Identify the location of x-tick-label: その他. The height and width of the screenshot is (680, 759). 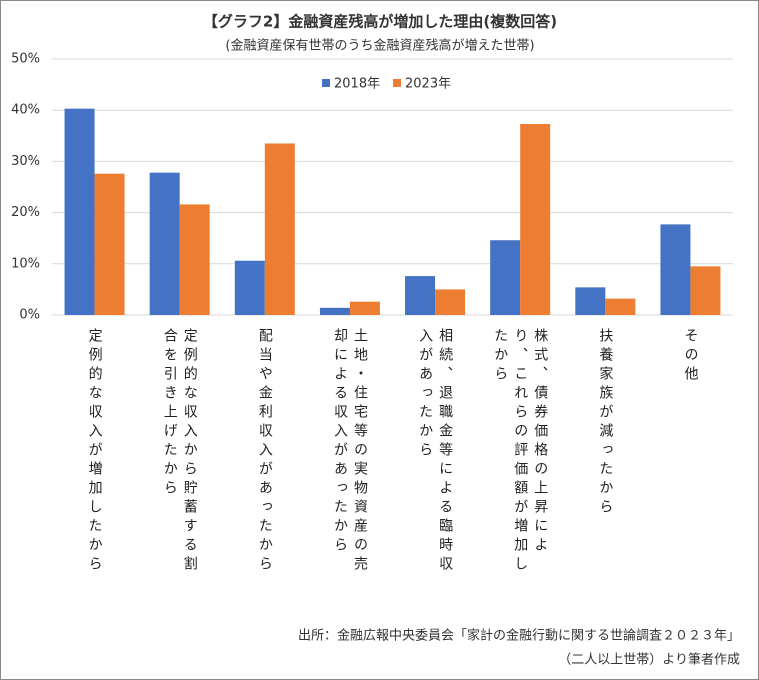
(690, 356).